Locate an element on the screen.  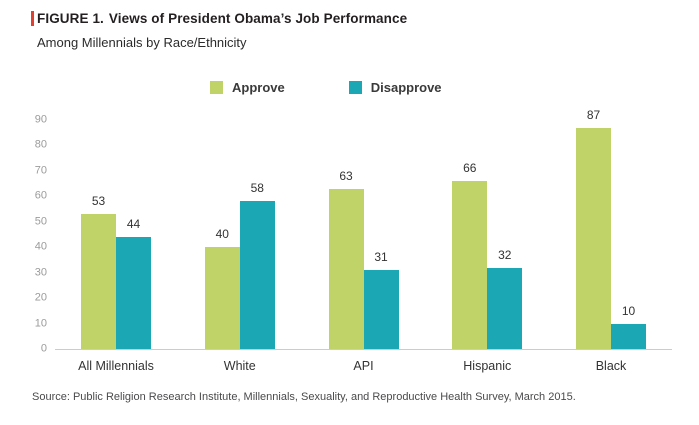
category-label: Hispanic is located at coordinates (487, 366).